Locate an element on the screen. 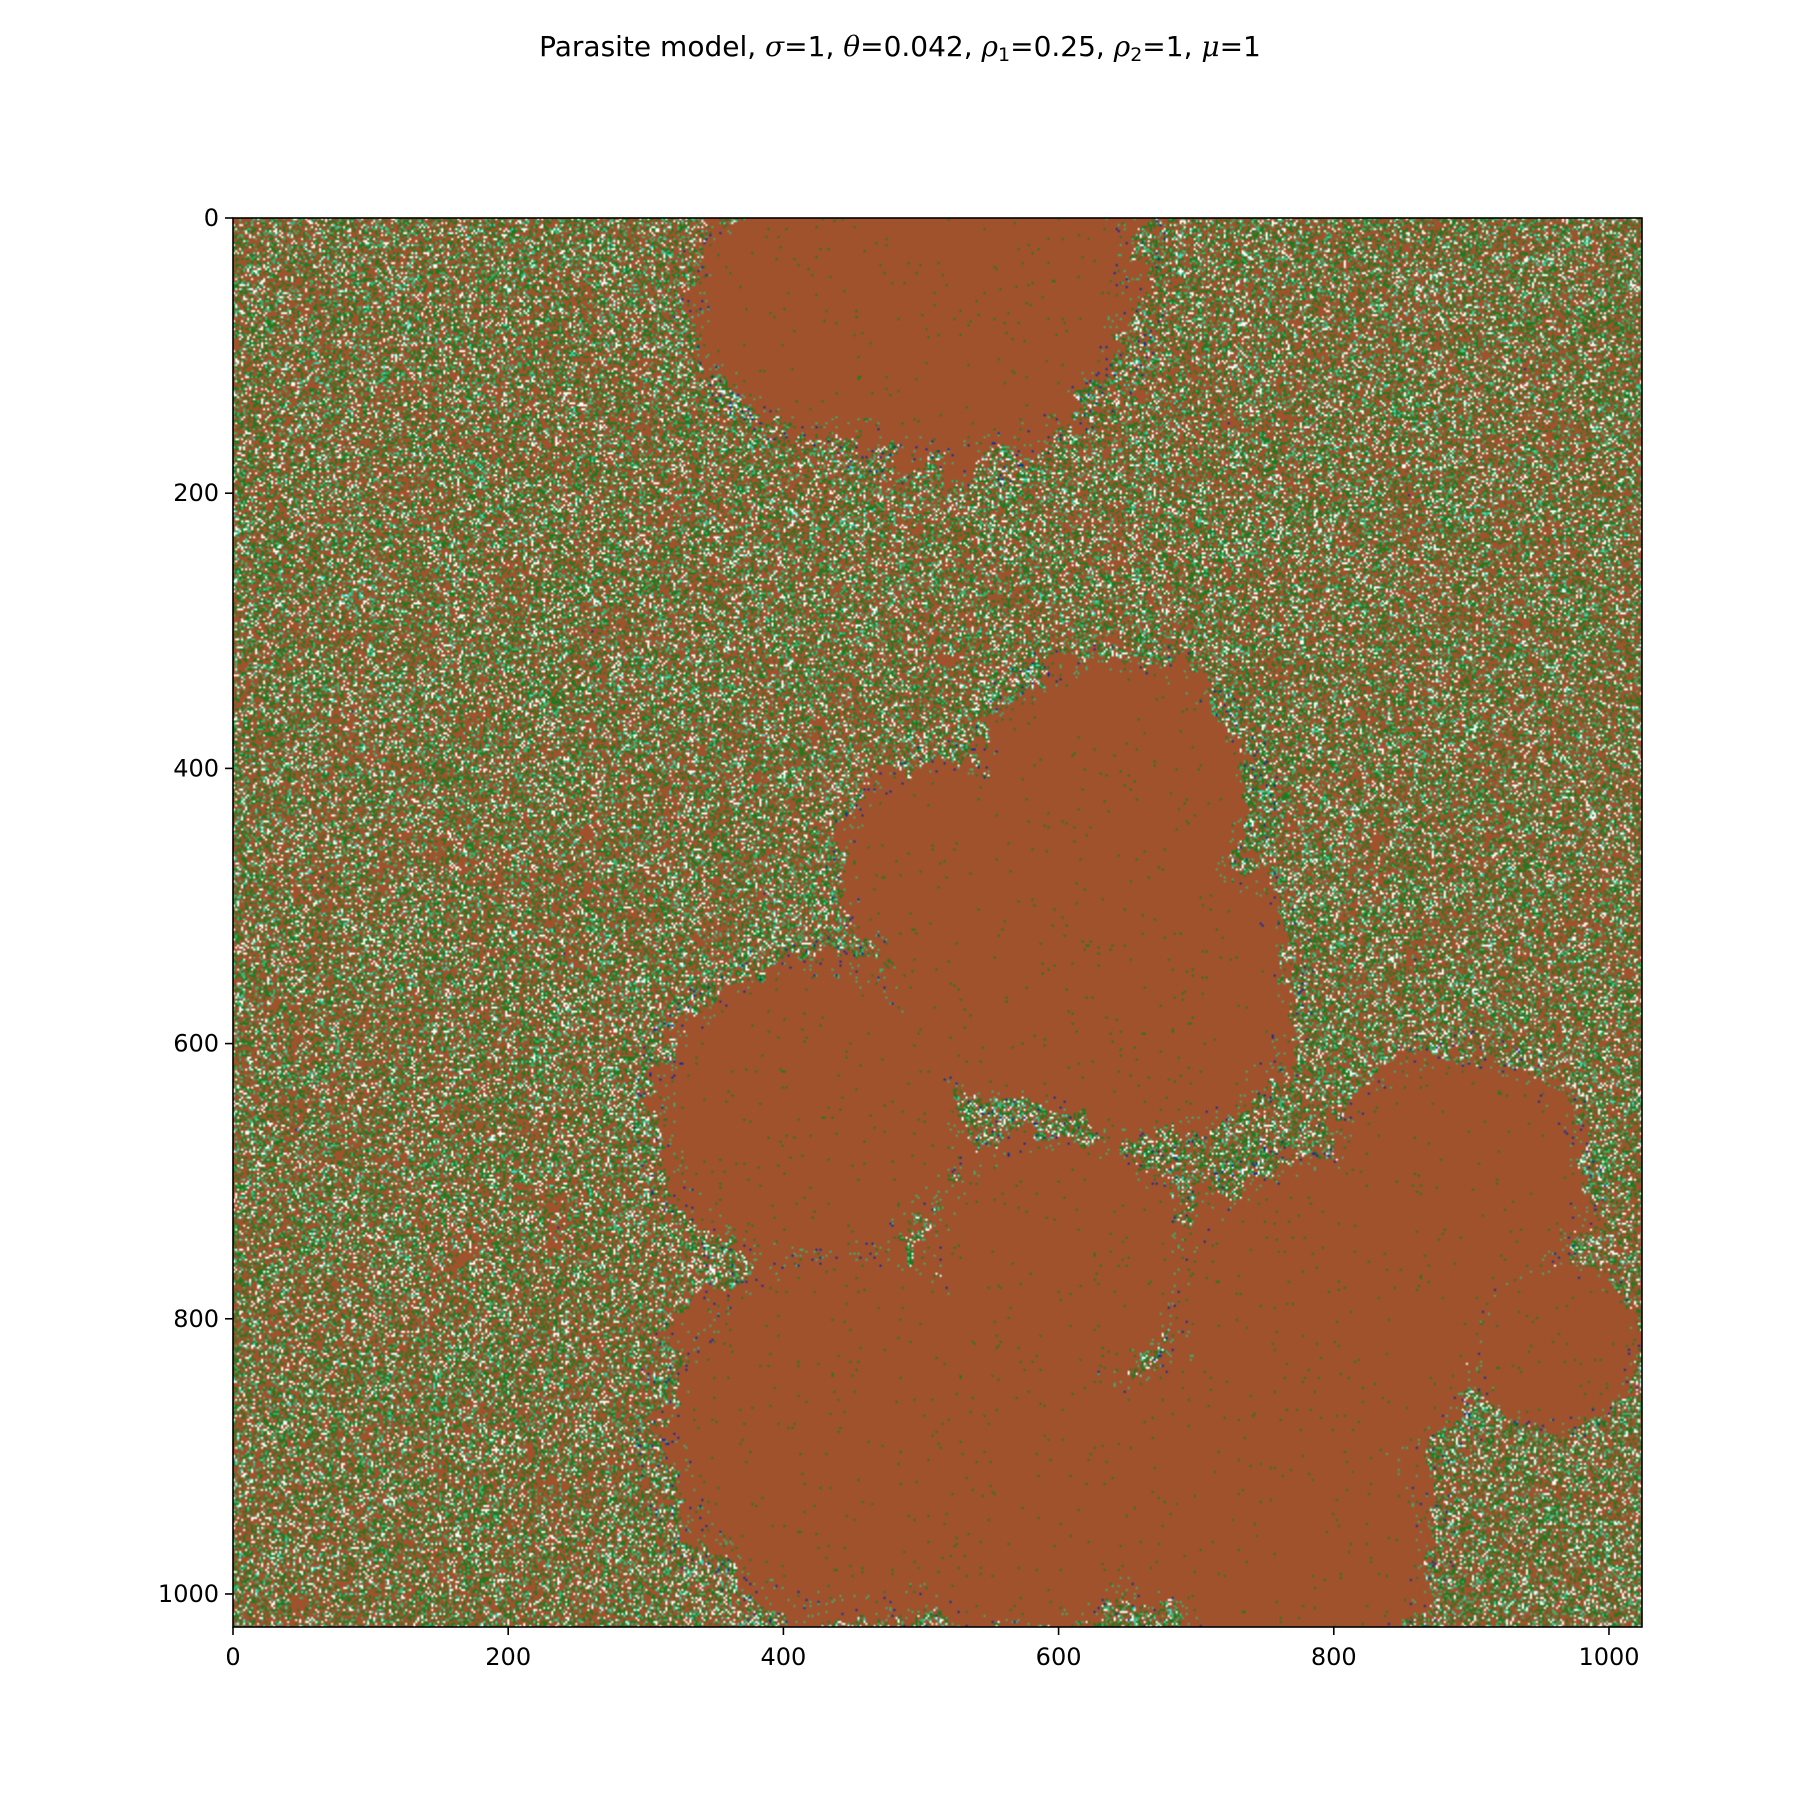  title-rho1-subscript: 1 is located at coordinates (1004, 55).